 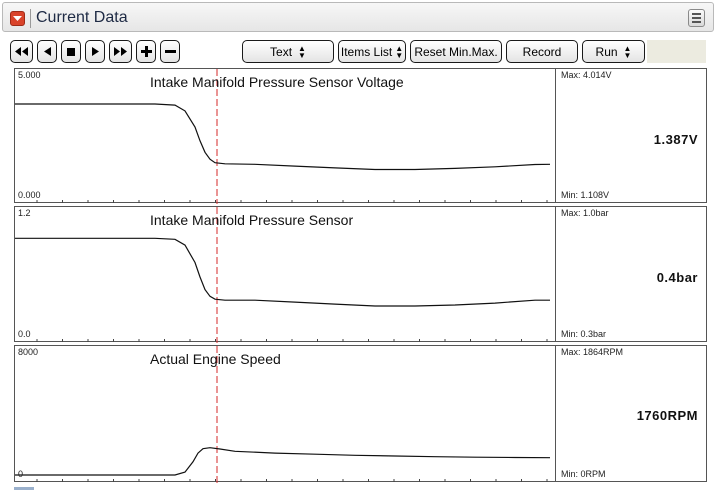 I want to click on step-back-icon, so click(x=47, y=51).